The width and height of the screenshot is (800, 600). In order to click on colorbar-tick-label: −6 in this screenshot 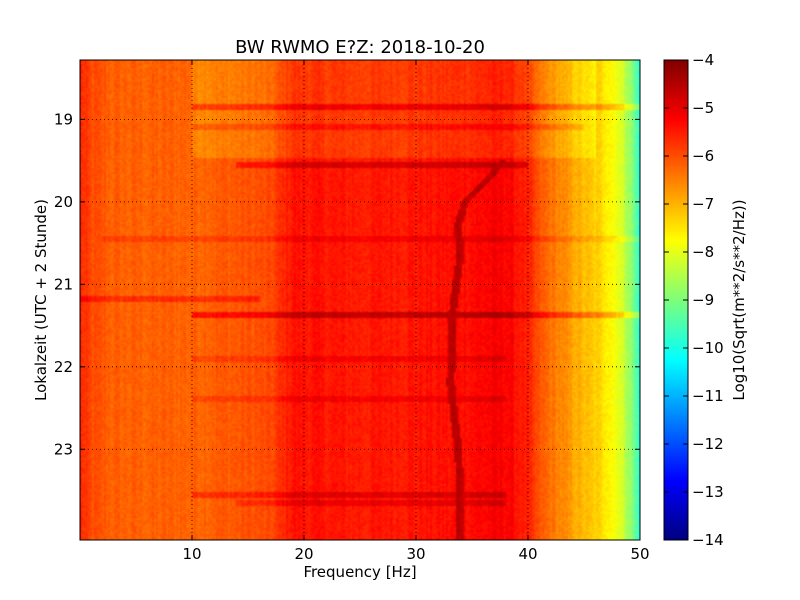, I will do `click(703, 156)`.